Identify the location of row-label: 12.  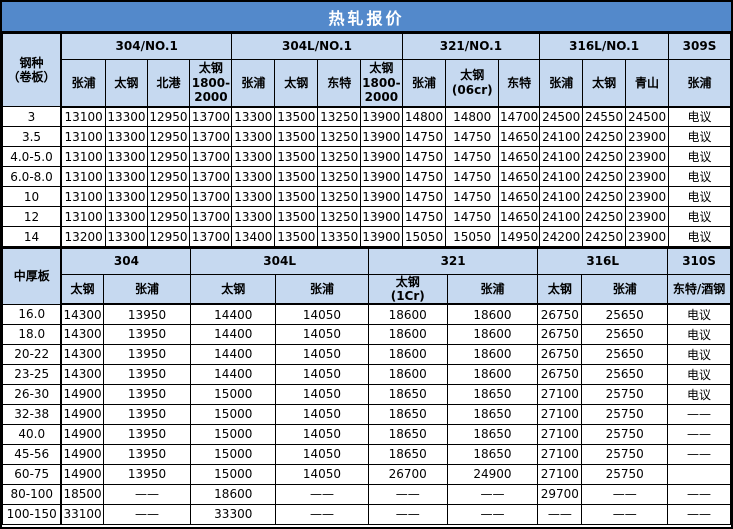
(32, 216).